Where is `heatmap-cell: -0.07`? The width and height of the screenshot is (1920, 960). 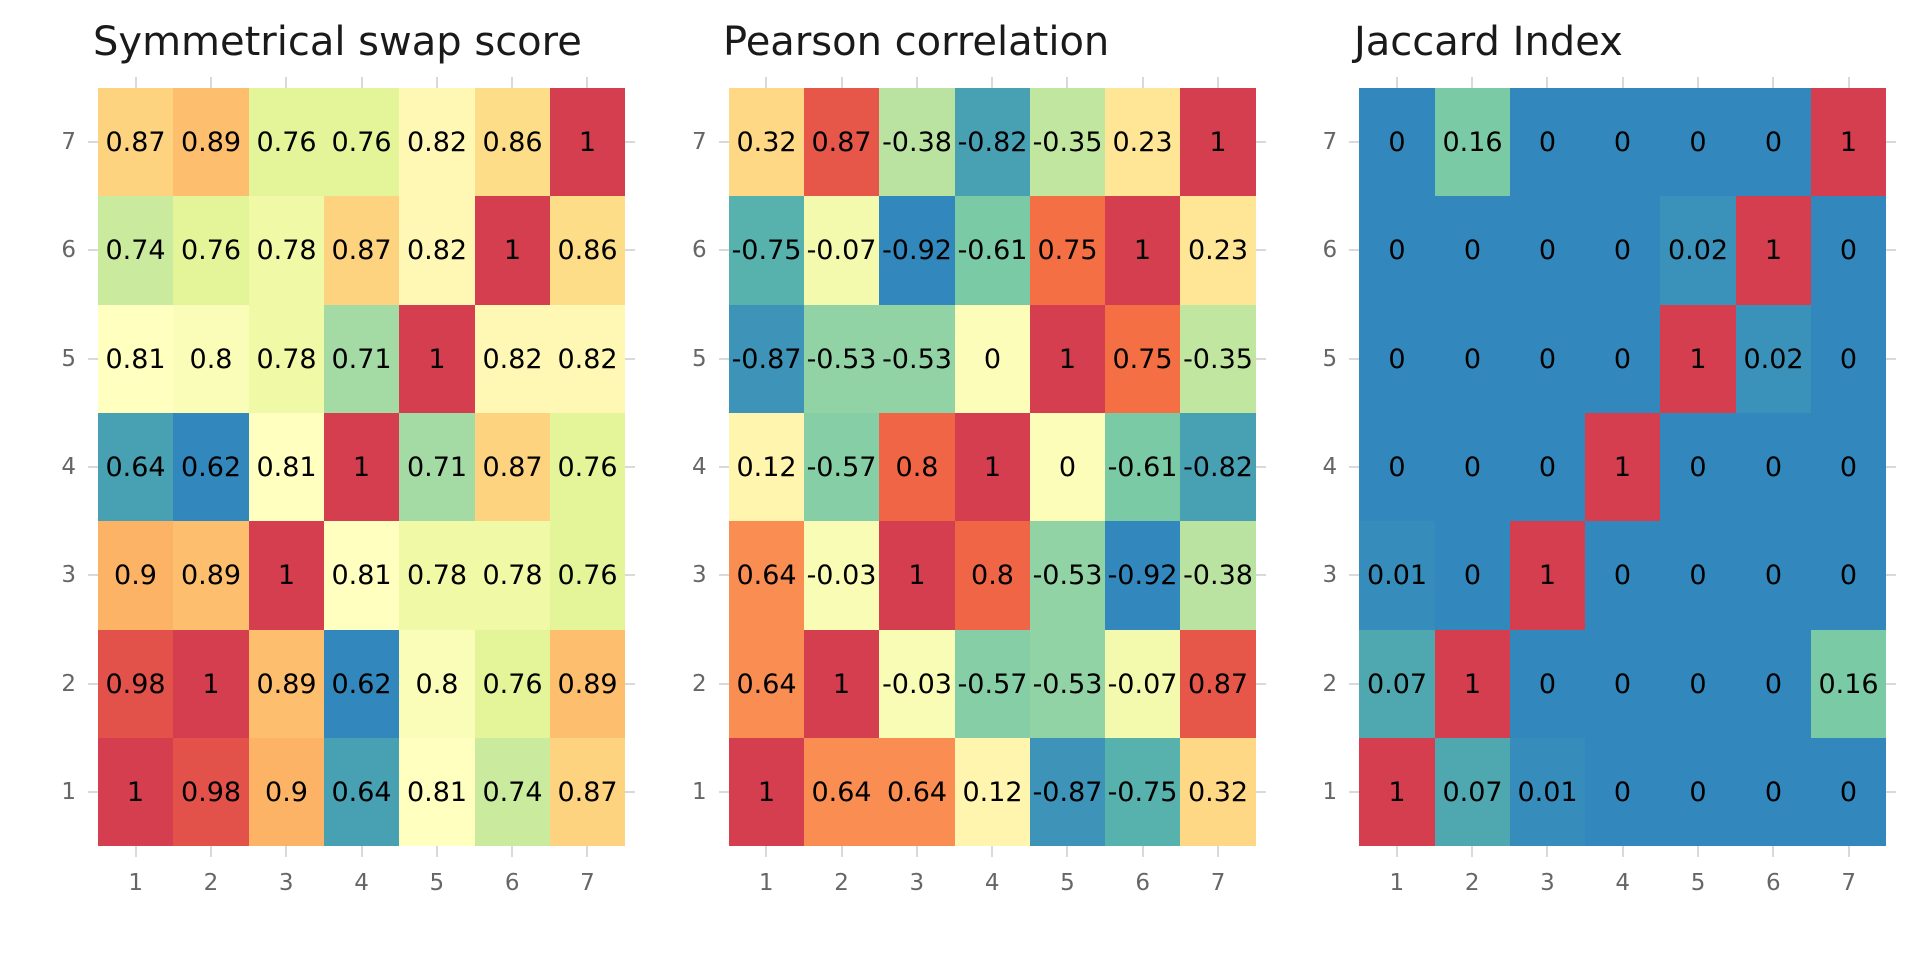
heatmap-cell: -0.07 is located at coordinates (1142, 684).